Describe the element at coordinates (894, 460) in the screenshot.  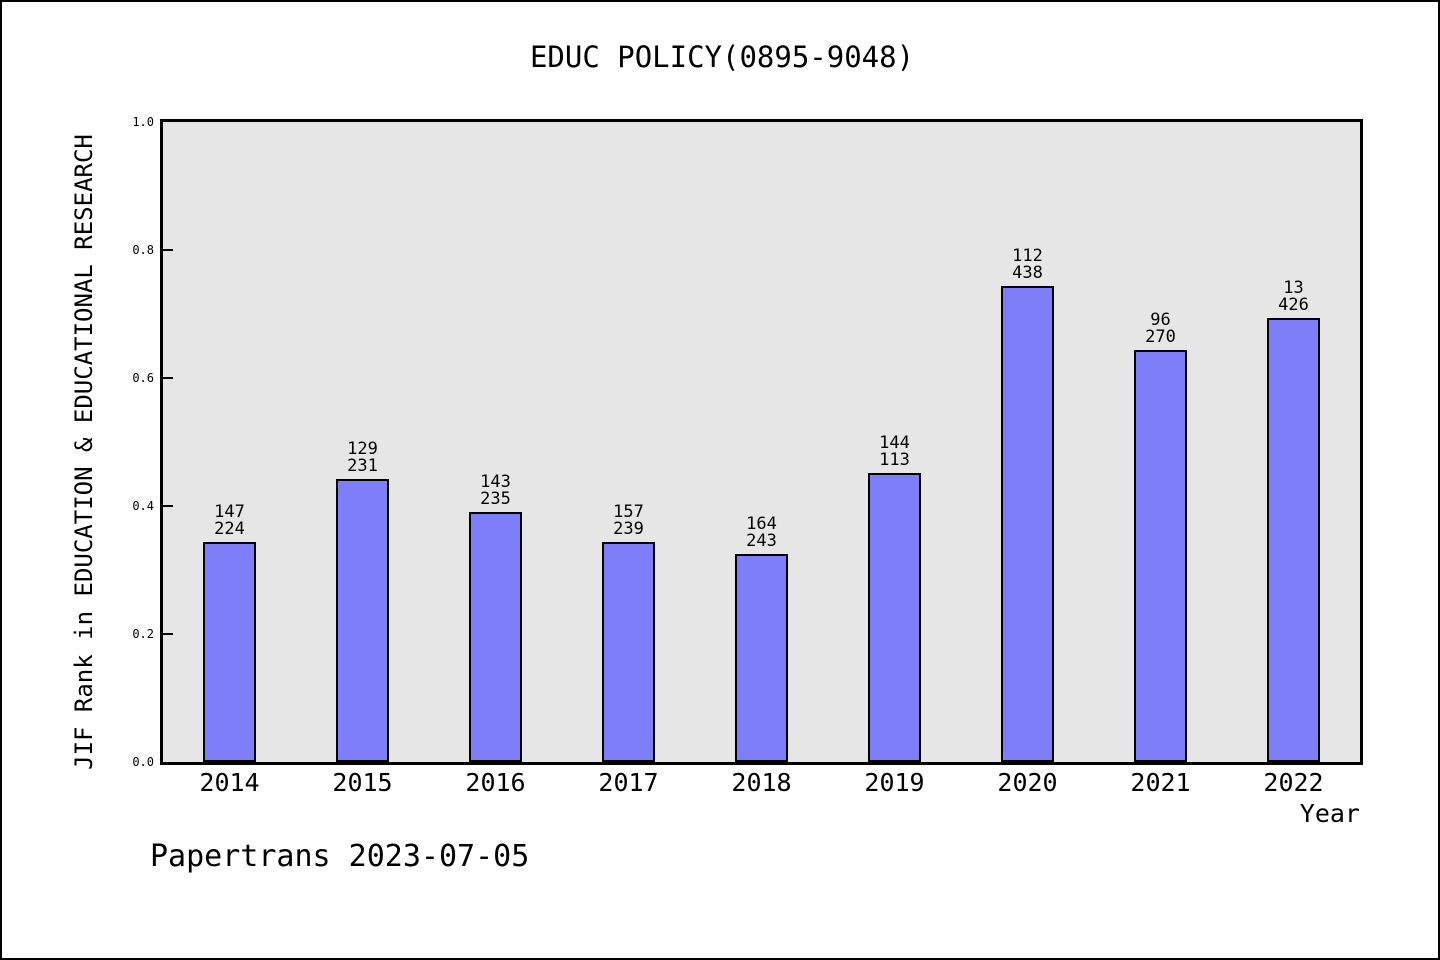
I see `bar-value-line: 113` at that location.